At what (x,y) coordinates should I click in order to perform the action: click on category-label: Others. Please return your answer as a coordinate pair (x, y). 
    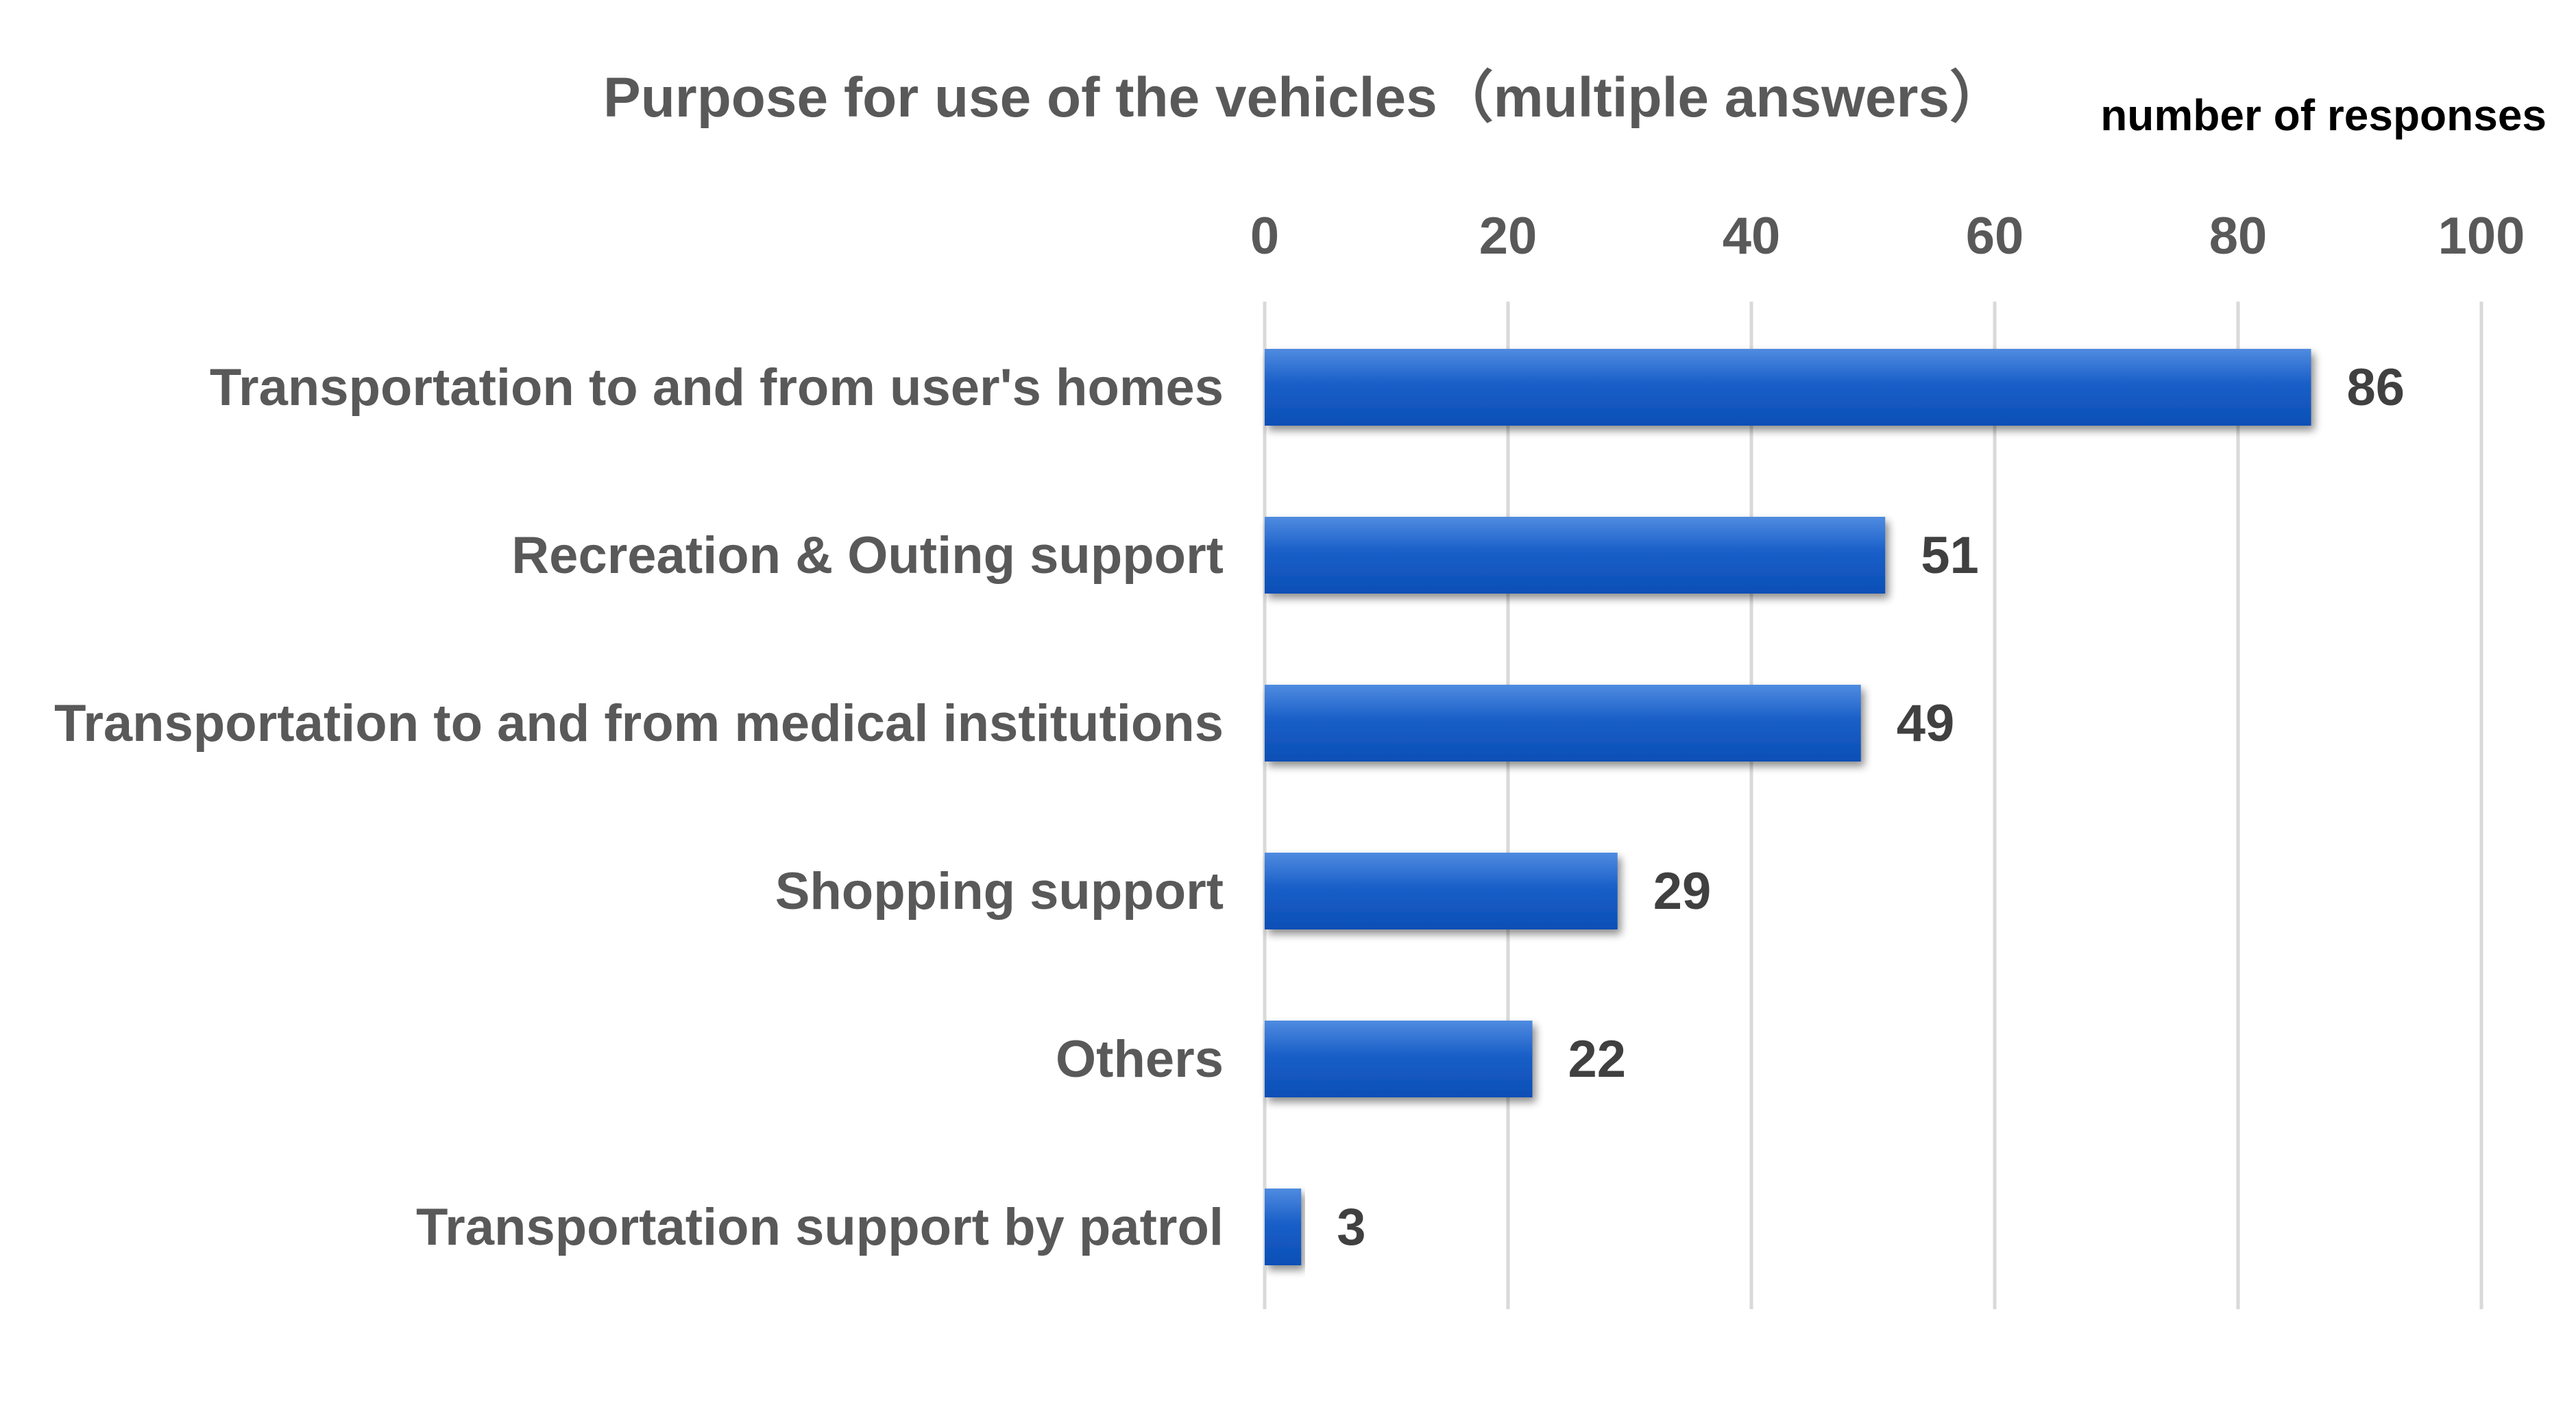
    Looking at the image, I should click on (1140, 1059).